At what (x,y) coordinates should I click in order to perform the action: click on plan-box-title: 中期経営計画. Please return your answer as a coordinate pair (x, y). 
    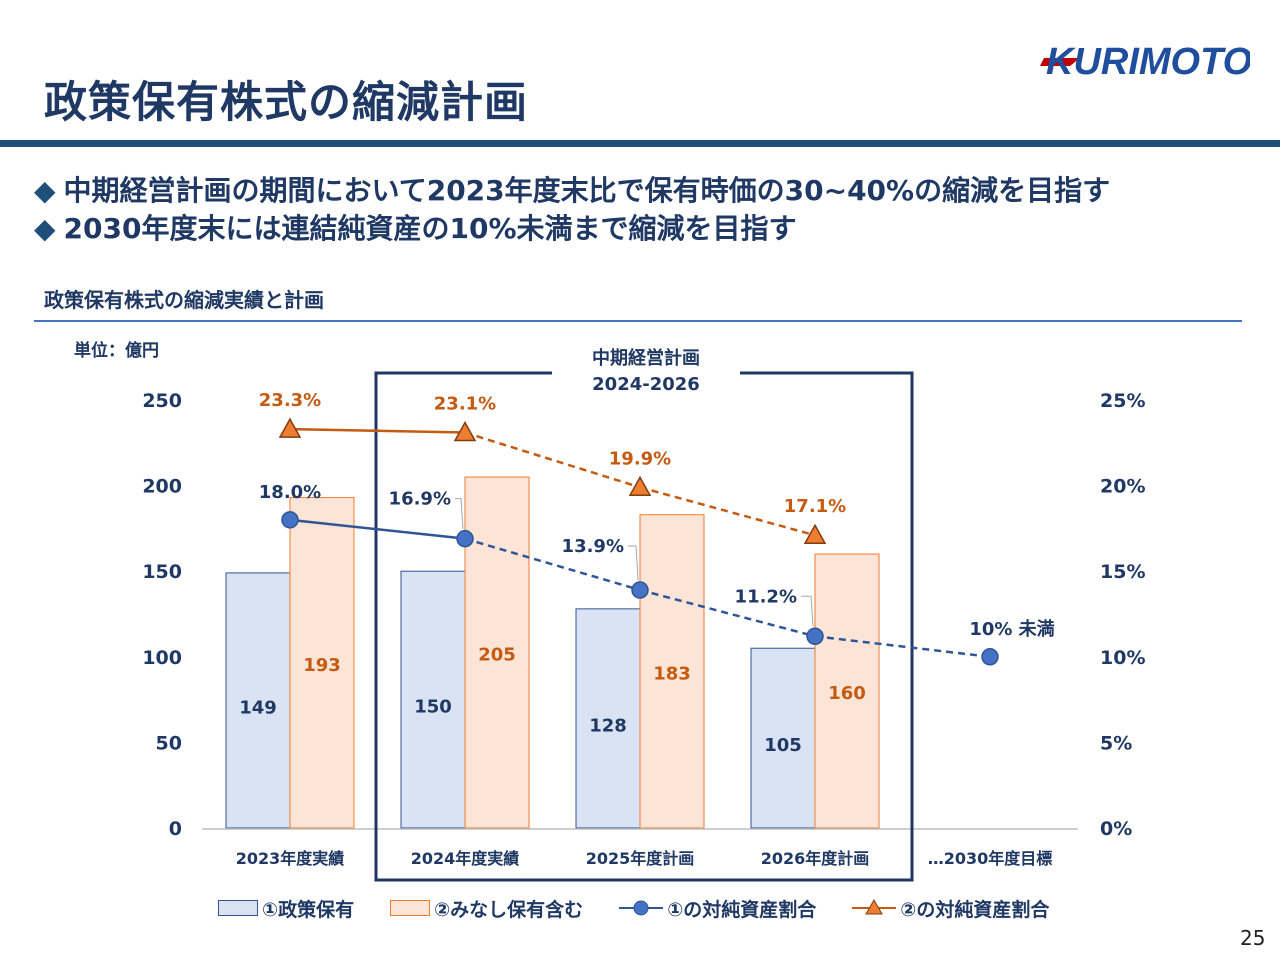
    Looking at the image, I should click on (646, 358).